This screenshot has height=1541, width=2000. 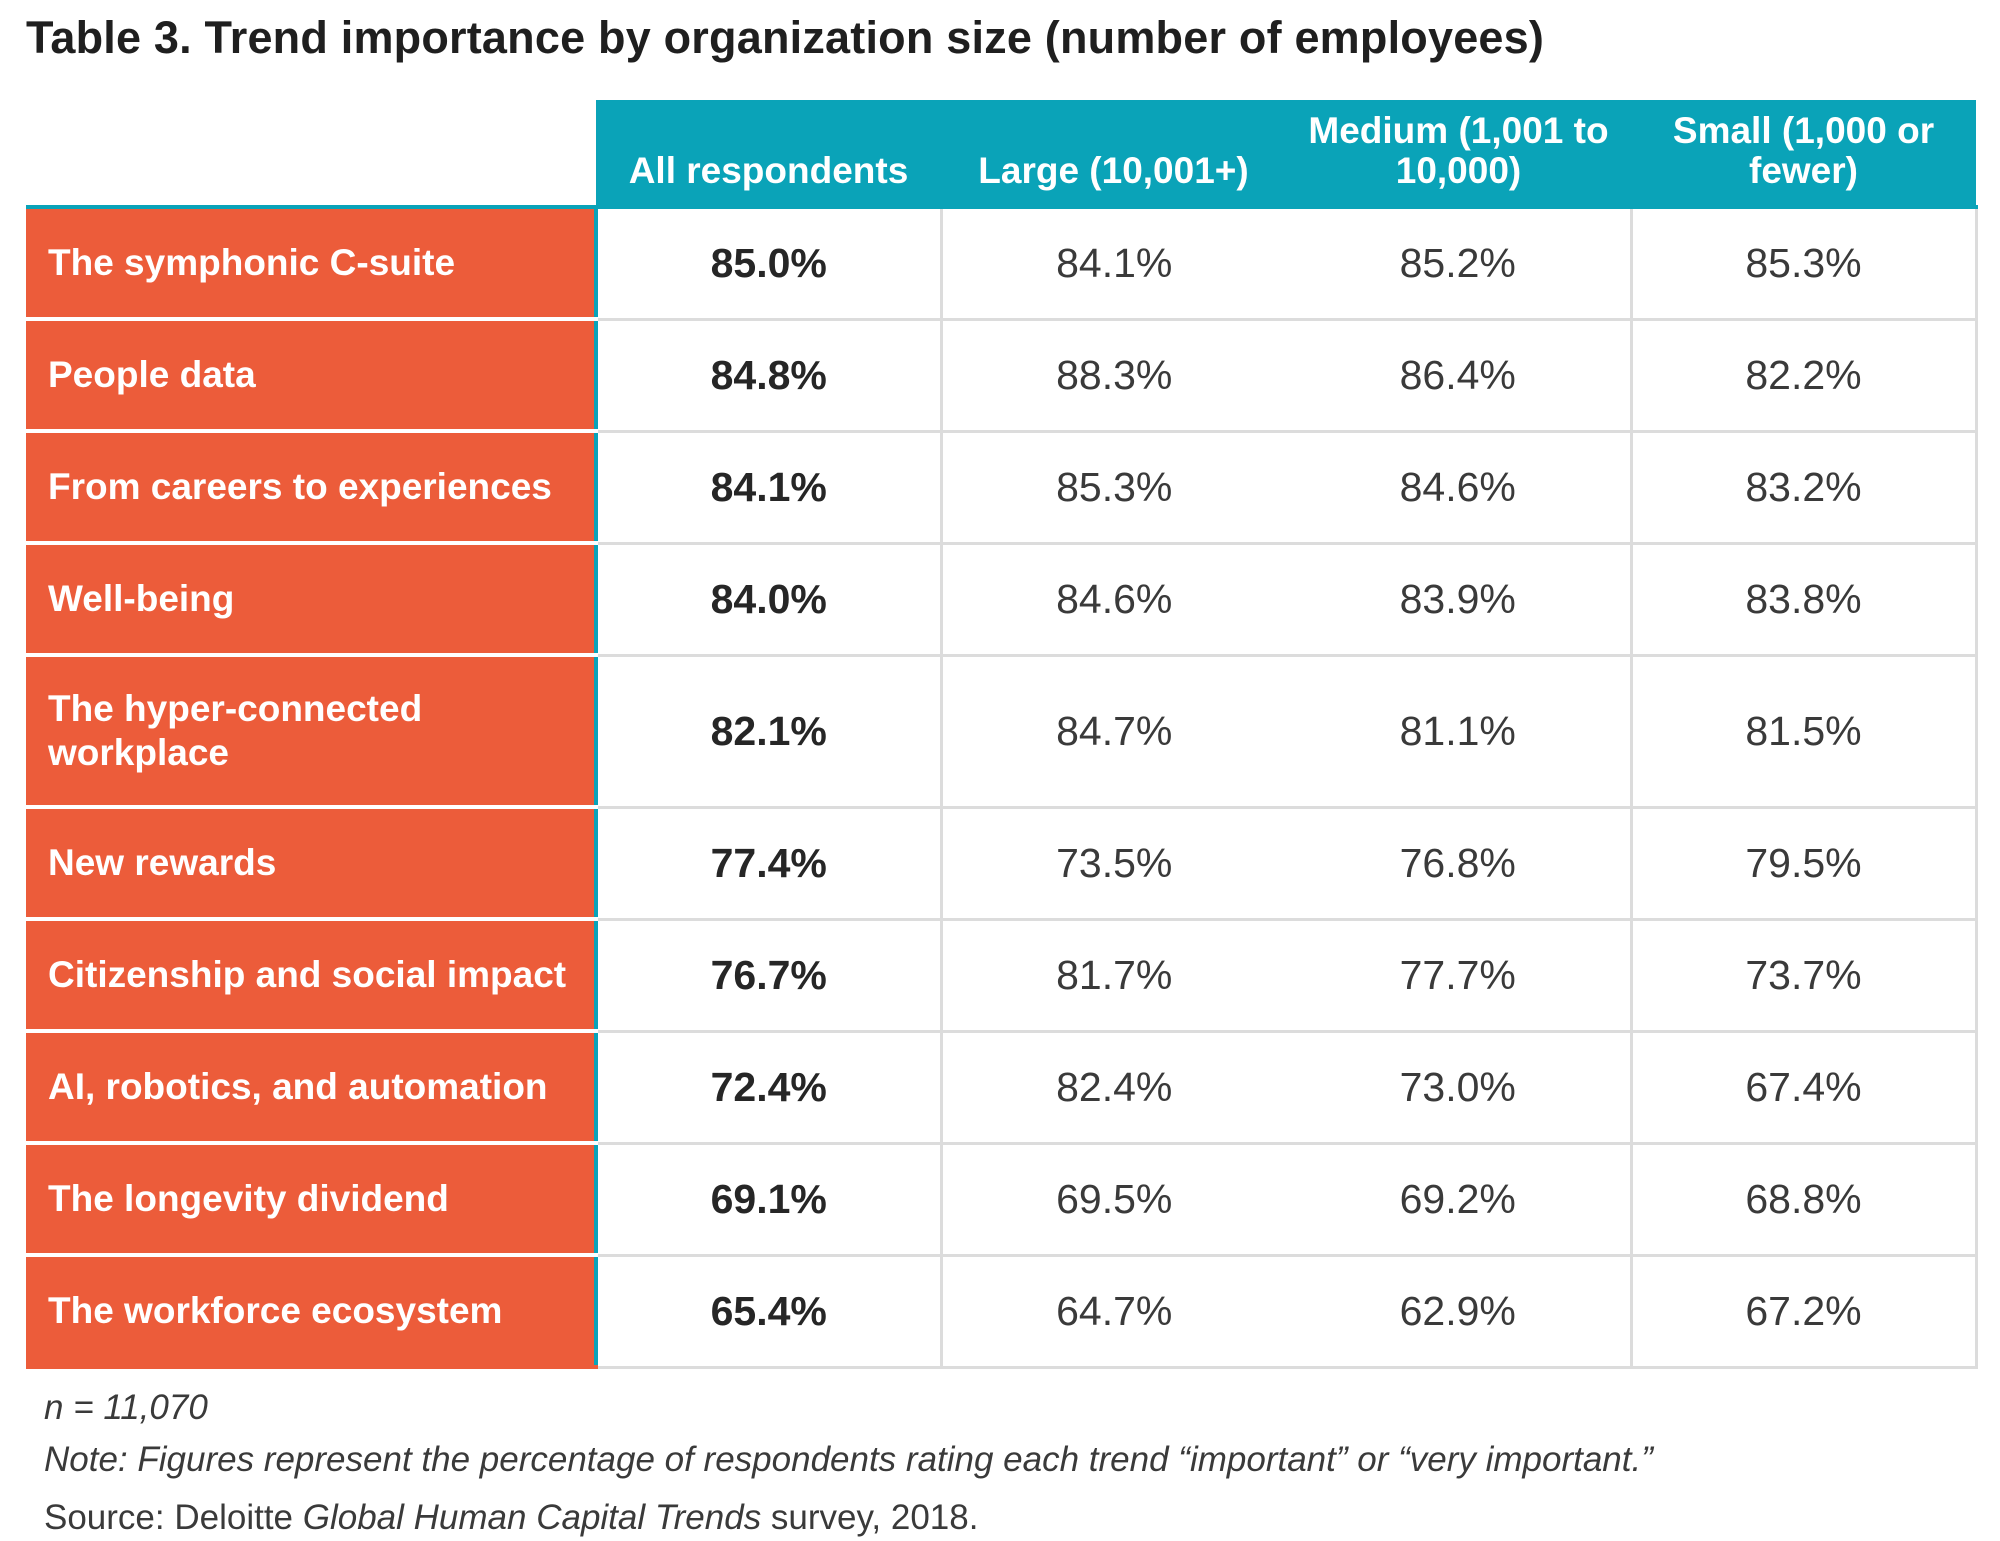 What do you see at coordinates (312, 1312) in the screenshot?
I see `row-label: The workforce ecosystem` at bounding box center [312, 1312].